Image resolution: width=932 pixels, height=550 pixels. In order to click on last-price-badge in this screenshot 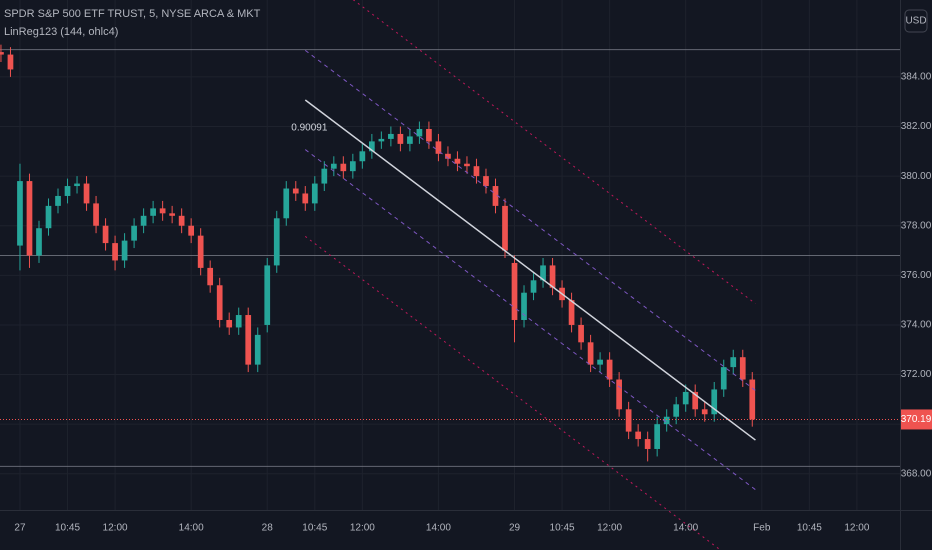, I will do `click(916, 419)`.